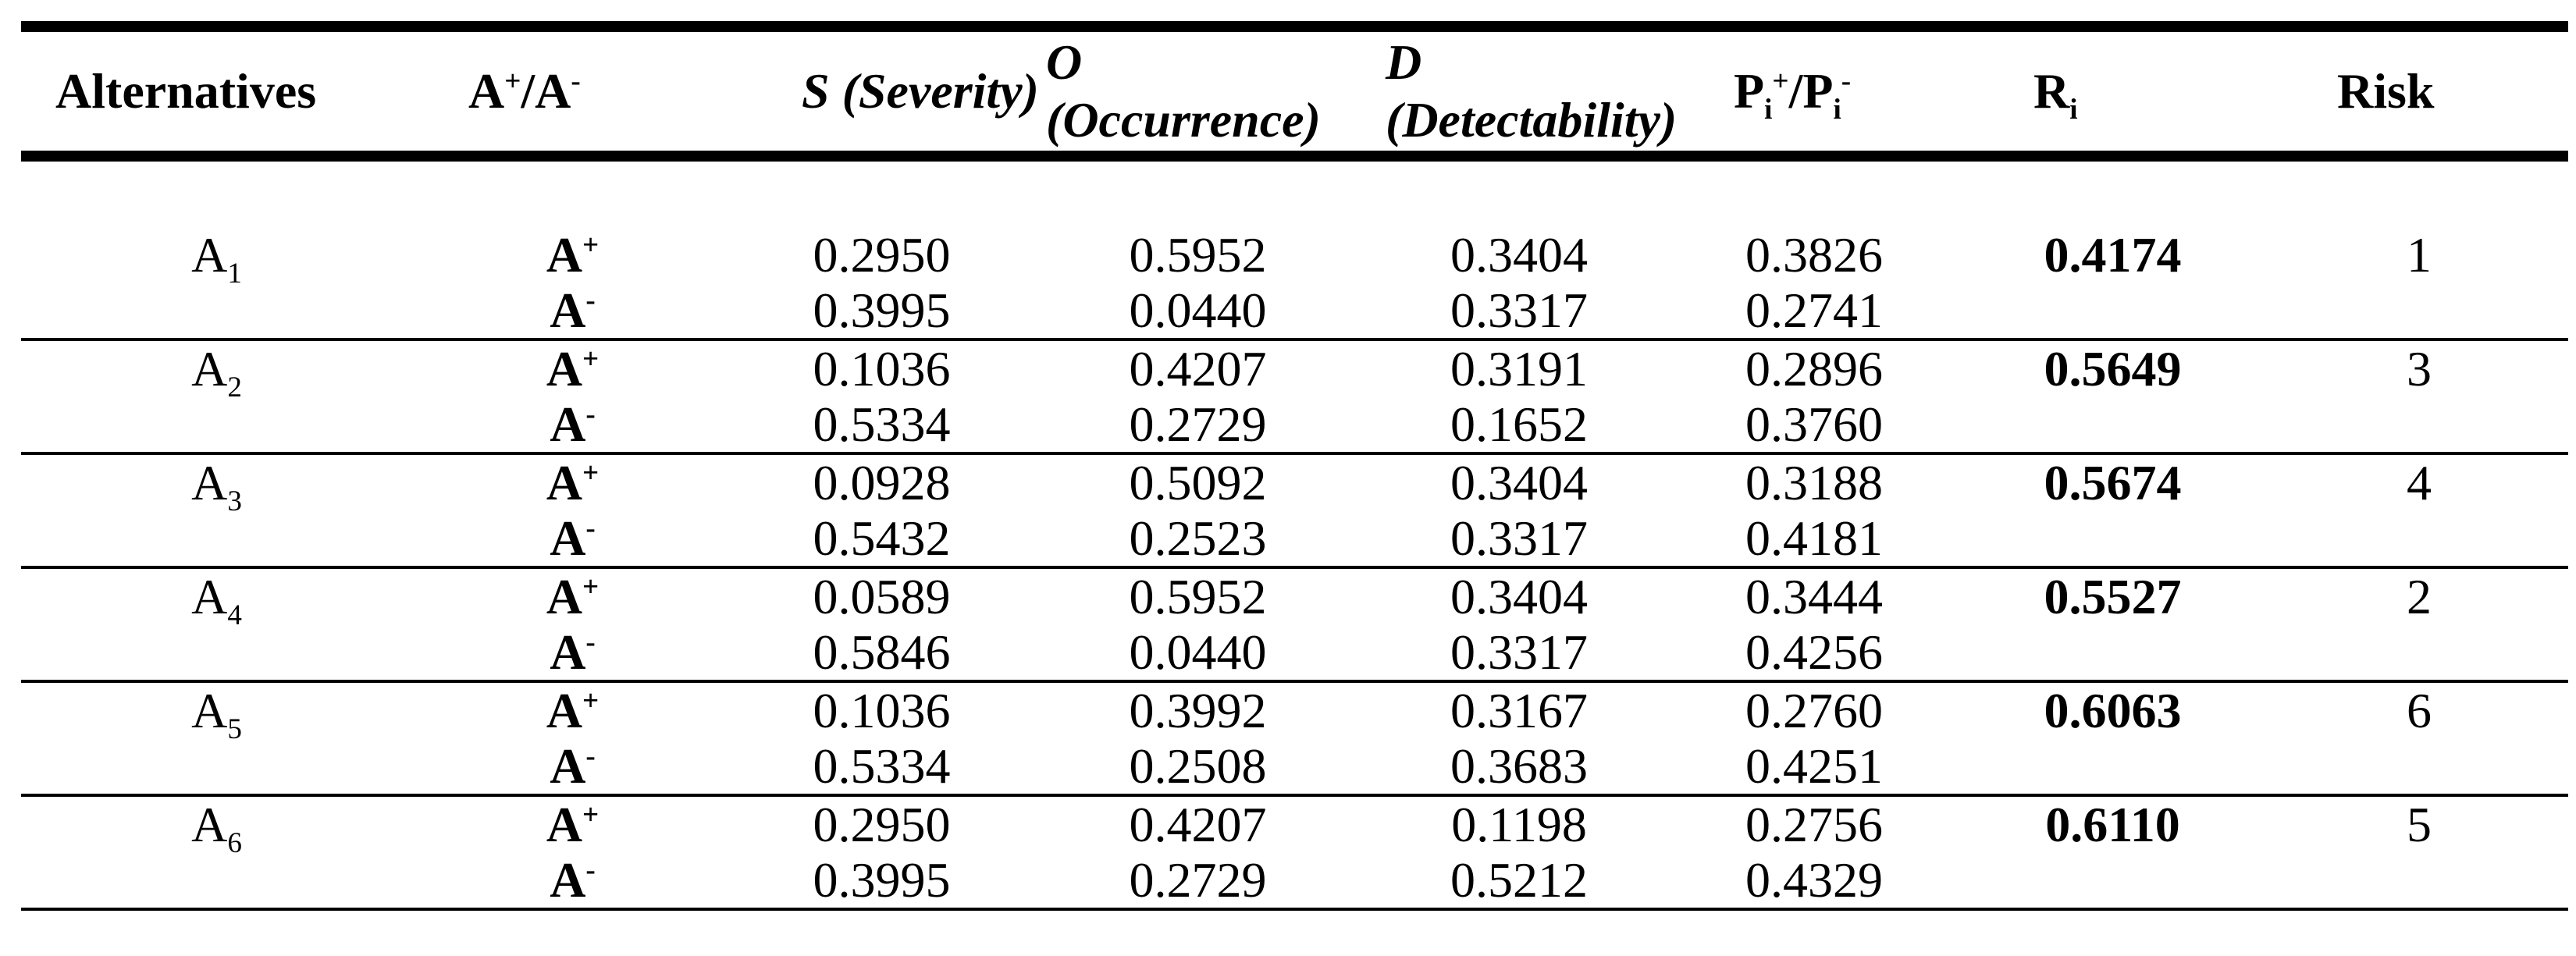  Describe the element at coordinates (1198, 538) in the screenshot. I see `cell-occurrence-minus: 0.2523` at that location.